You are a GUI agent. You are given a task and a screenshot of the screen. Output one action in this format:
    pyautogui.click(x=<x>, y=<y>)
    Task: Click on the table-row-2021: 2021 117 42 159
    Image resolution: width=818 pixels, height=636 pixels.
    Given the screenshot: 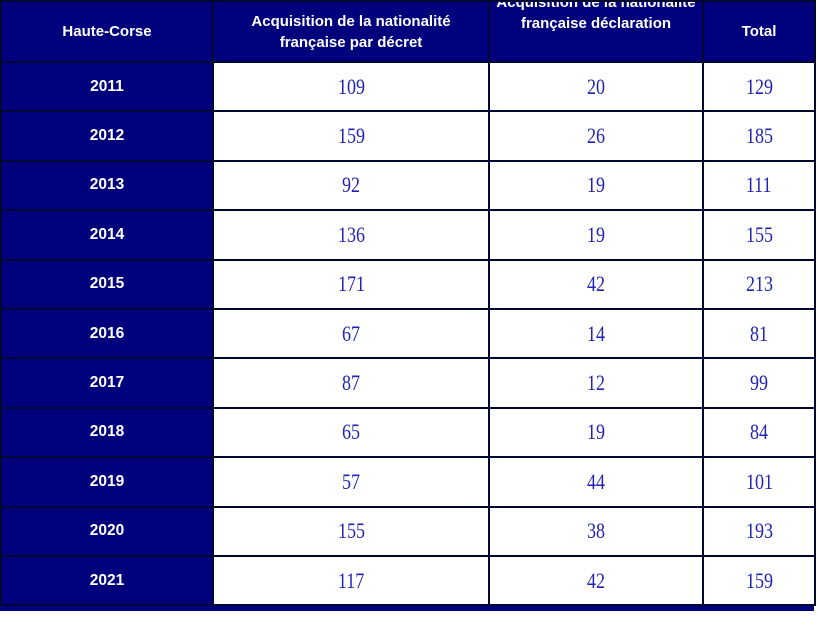 What is the action you would take?
    pyautogui.click(x=408, y=580)
    